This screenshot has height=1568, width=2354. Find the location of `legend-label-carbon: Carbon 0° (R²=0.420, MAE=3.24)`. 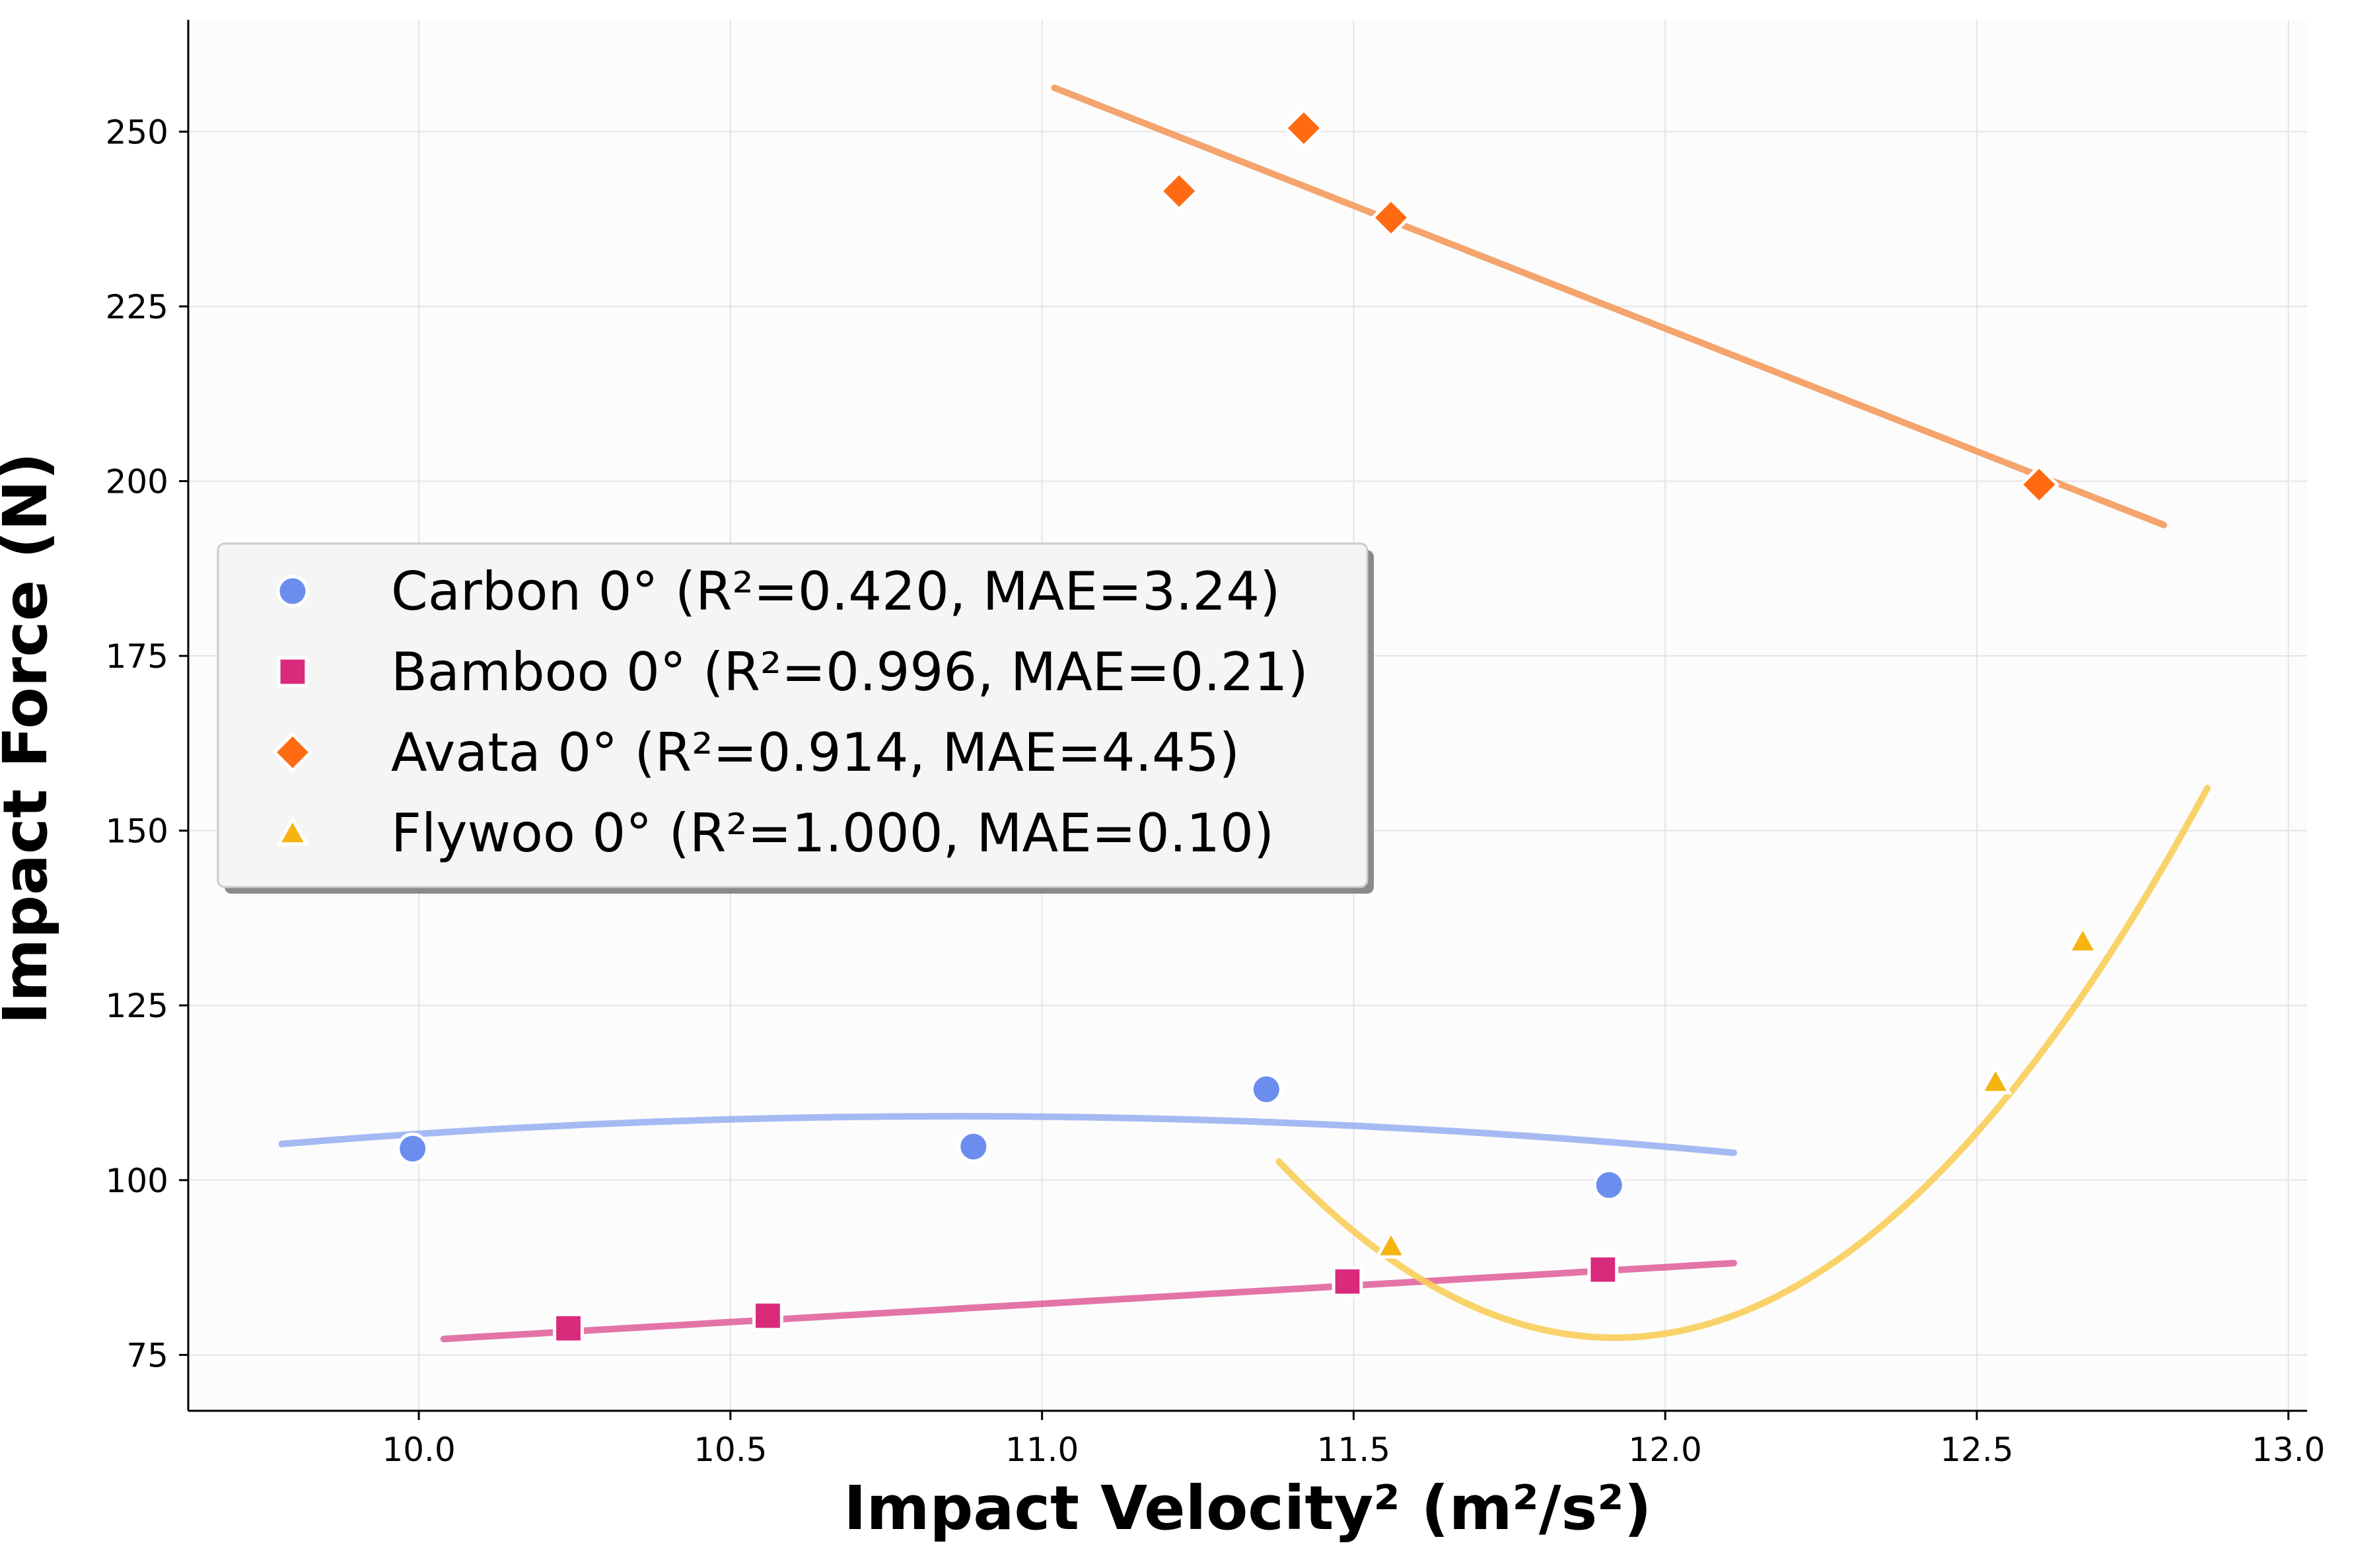

legend-label-carbon: Carbon 0° (R²=0.420, MAE=3.24) is located at coordinates (836, 591).